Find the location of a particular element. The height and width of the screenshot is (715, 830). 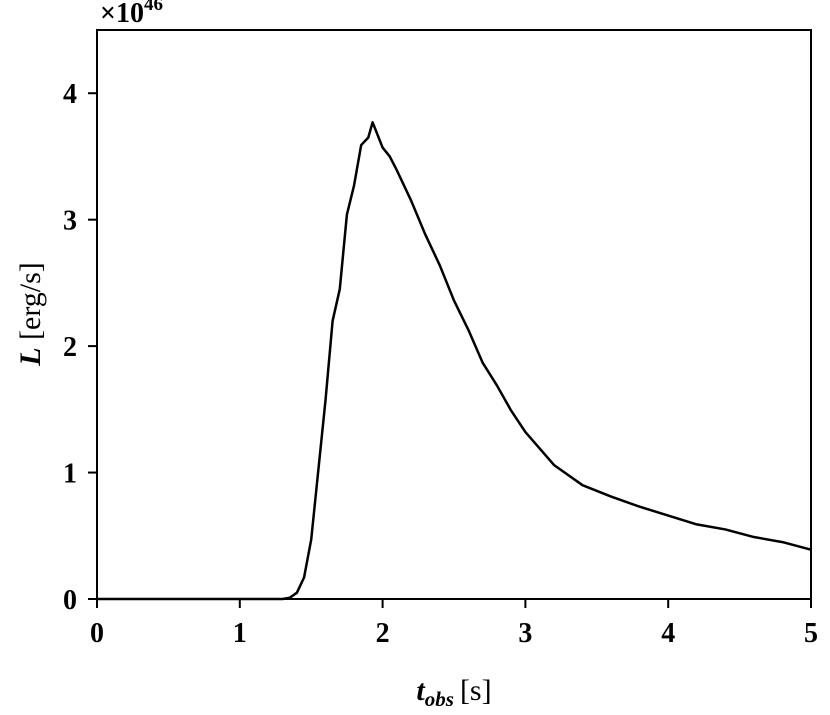

x-axis-label: tobs [s] is located at coordinates (453, 692).